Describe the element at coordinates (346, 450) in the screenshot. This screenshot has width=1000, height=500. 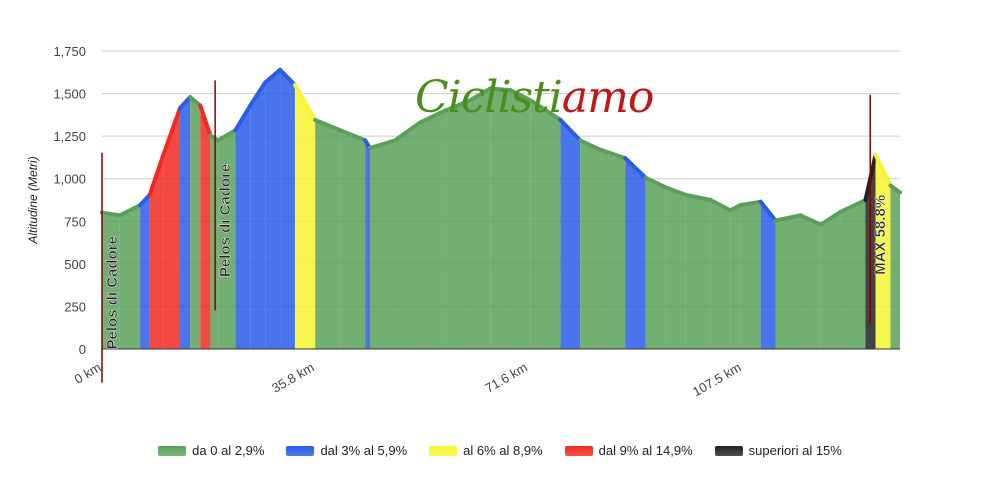
I see `legend-item: dal 3% al 5,9%` at that location.